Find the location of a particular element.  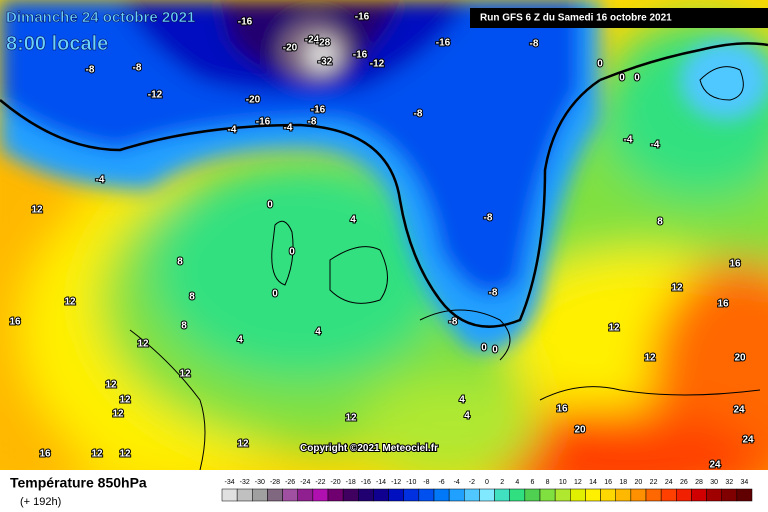

scale-label: 34 is located at coordinates (745, 482).